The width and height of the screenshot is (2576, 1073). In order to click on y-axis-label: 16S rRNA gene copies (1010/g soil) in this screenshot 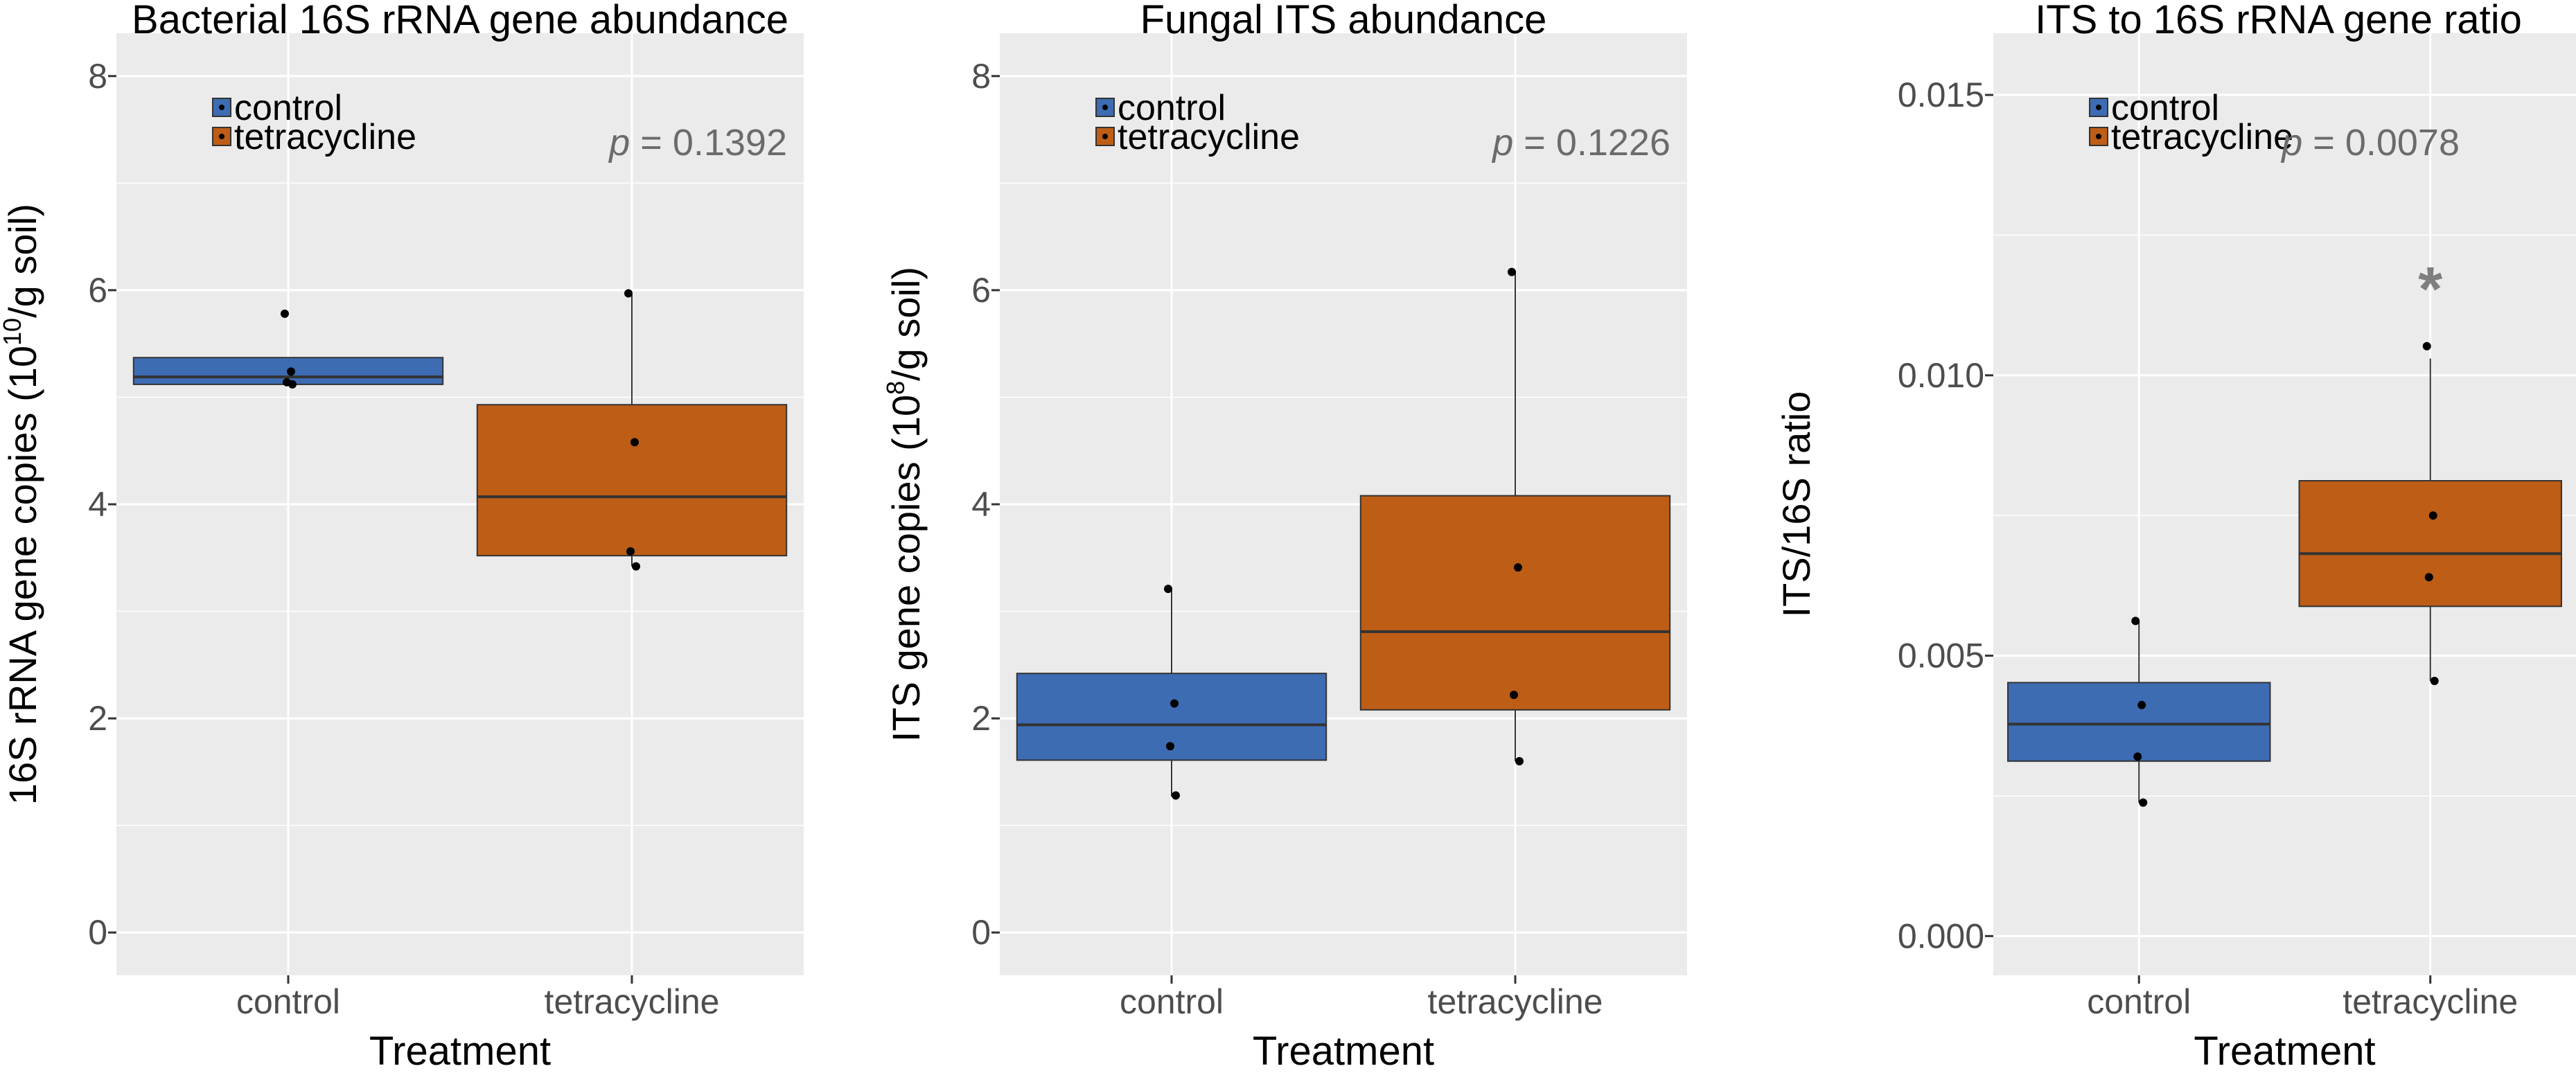, I will do `click(22, 504)`.